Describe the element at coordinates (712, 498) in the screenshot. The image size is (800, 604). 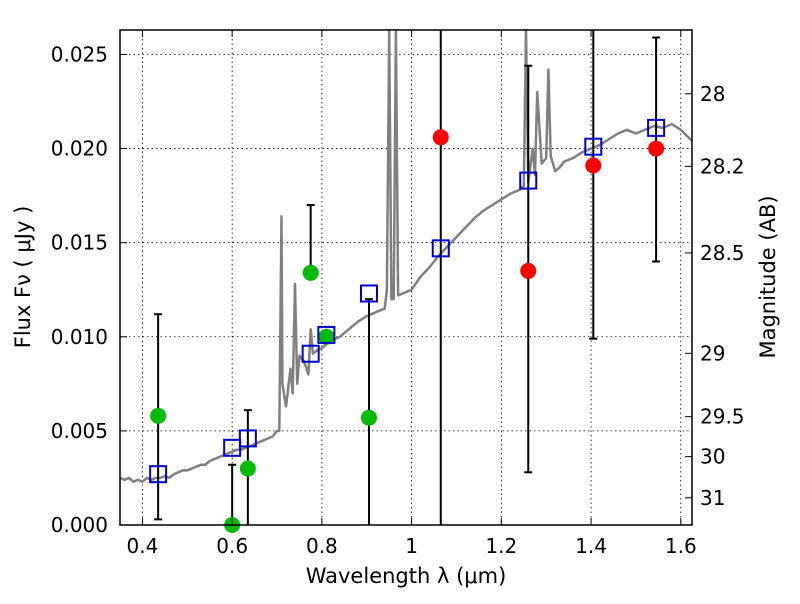
I see `y2-tick-label: 31` at that location.